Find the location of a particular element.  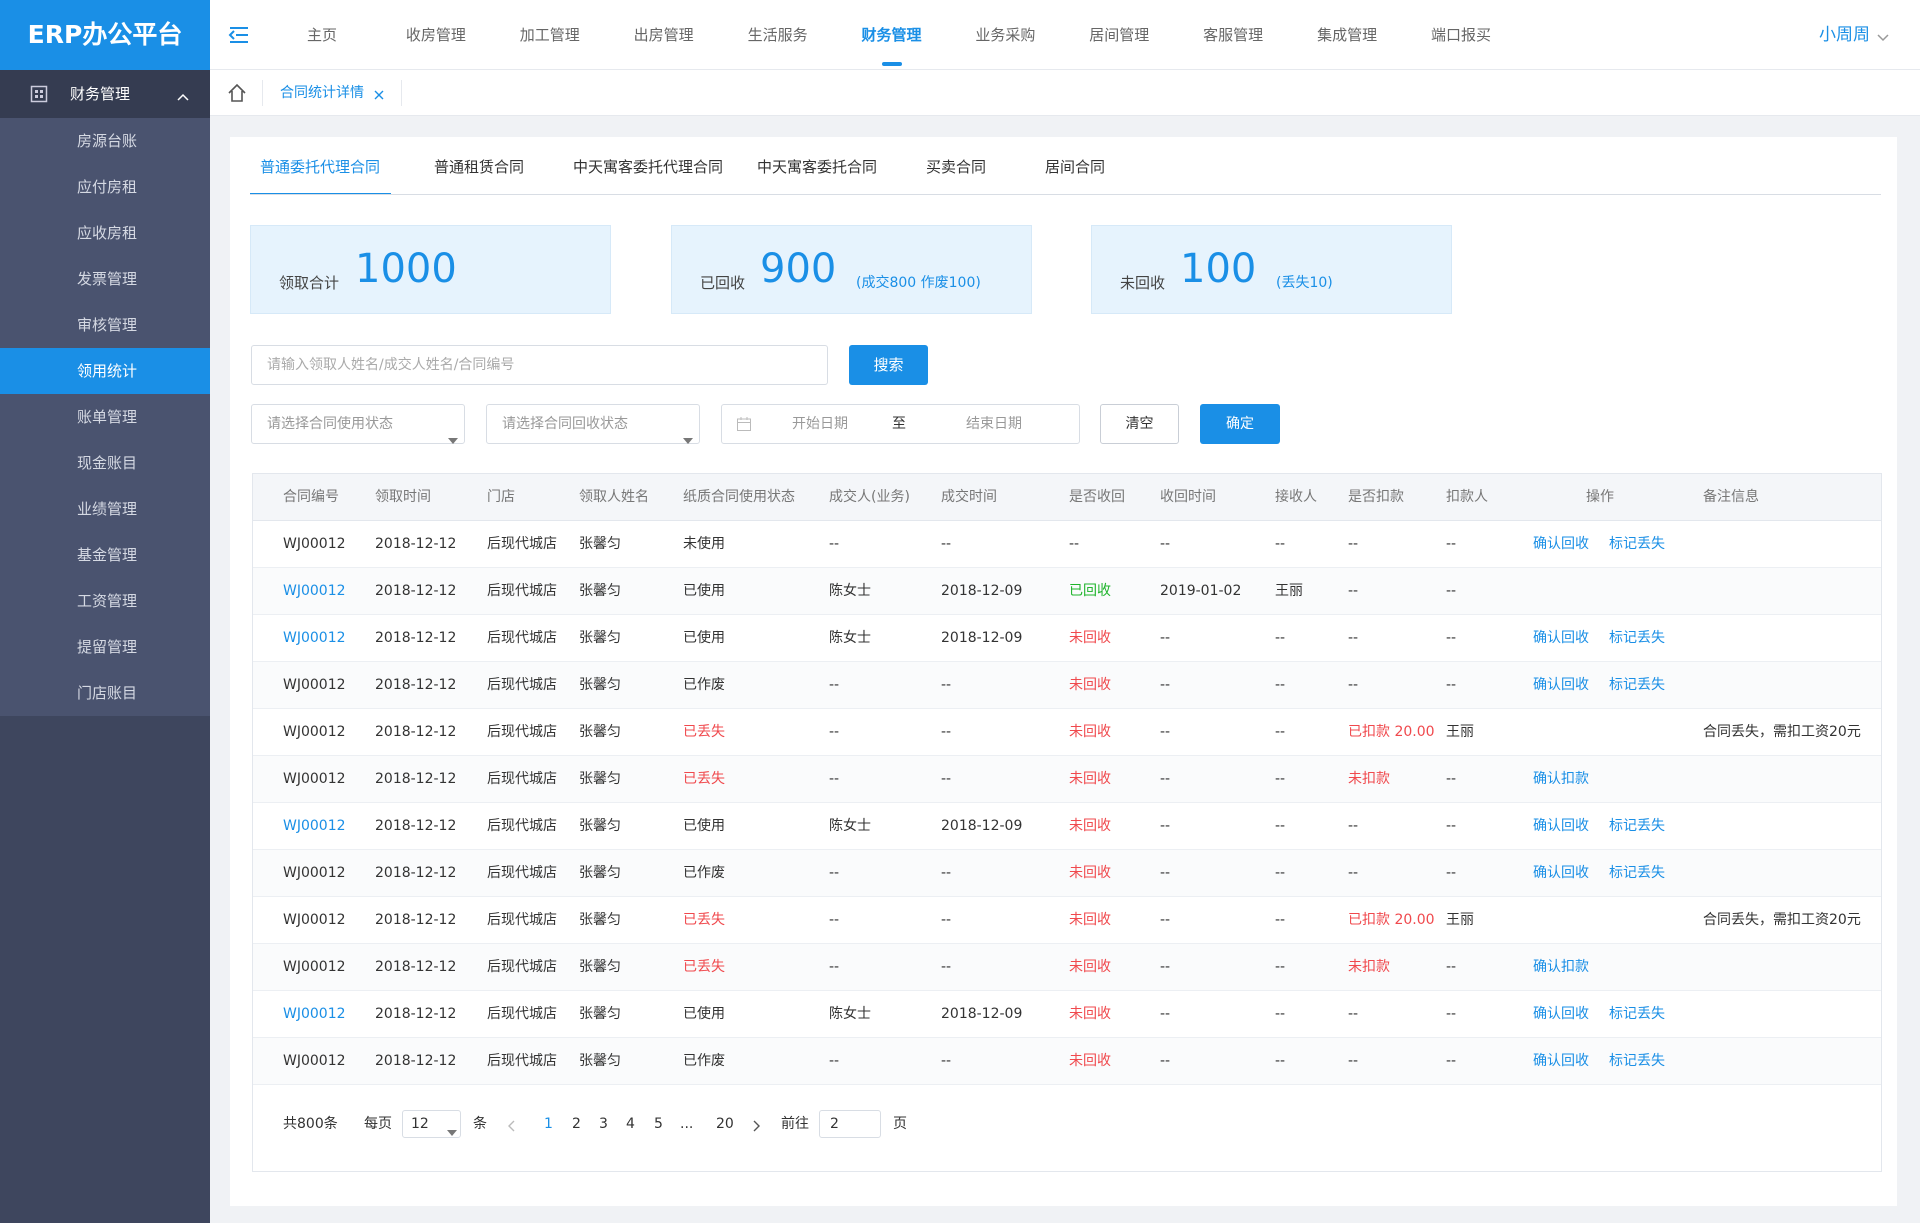

page-number: 1 is located at coordinates (548, 1124).